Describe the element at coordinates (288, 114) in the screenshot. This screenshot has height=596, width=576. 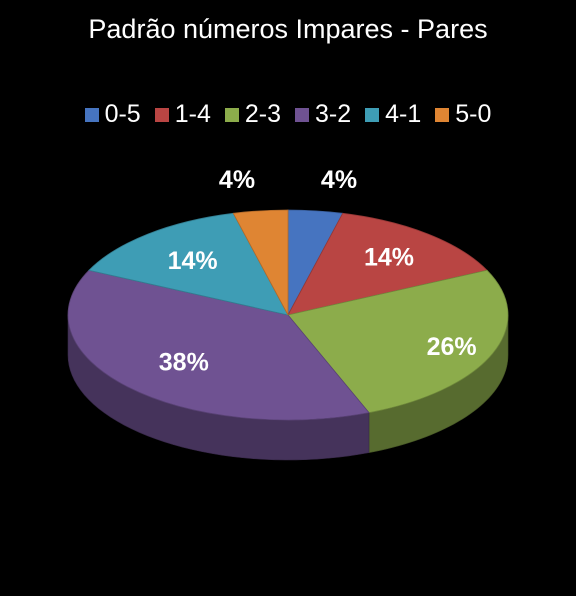
I see `chart-legend: 0-5 1-4 2-3 3-2 4-1 5-0` at that location.